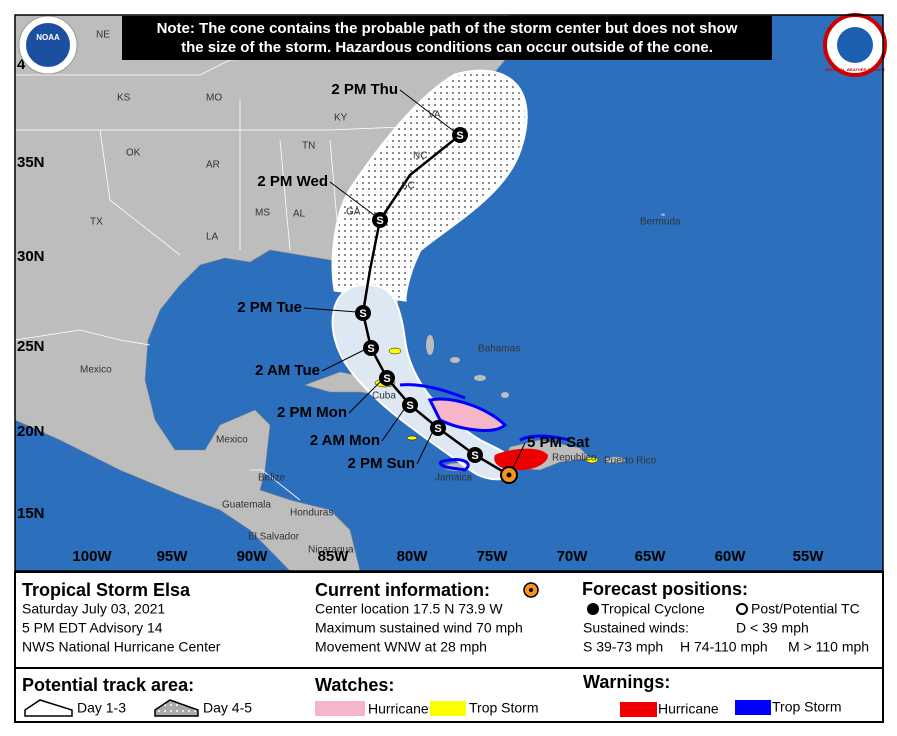 This screenshot has height=736, width=897. What do you see at coordinates (574, 458) in the screenshot?
I see `place-label: Republica` at bounding box center [574, 458].